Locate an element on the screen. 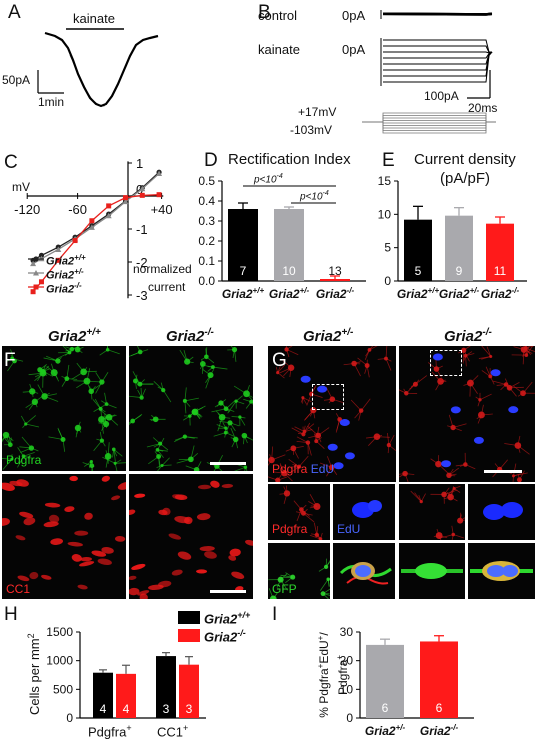  iv-legend-2: Gria2+/- is located at coordinates (65, 274).